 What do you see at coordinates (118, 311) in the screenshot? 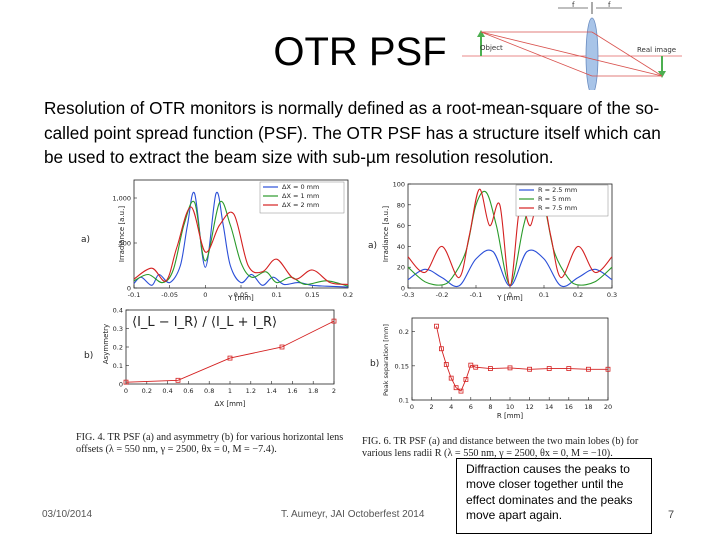
I see `fig4b-ytick-label: 0.4` at bounding box center [118, 311].